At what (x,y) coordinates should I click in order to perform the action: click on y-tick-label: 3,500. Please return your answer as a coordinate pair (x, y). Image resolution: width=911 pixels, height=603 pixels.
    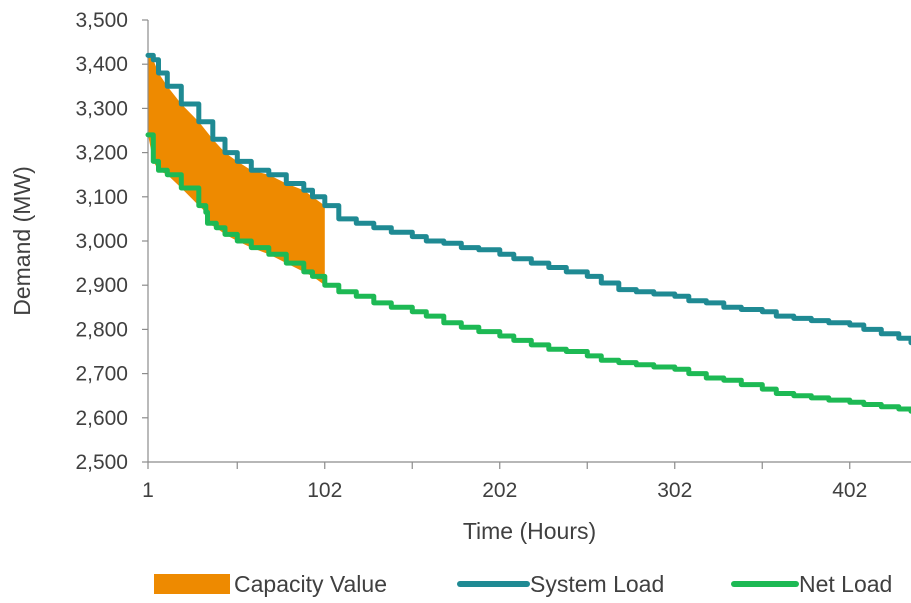
    Looking at the image, I should click on (101, 20).